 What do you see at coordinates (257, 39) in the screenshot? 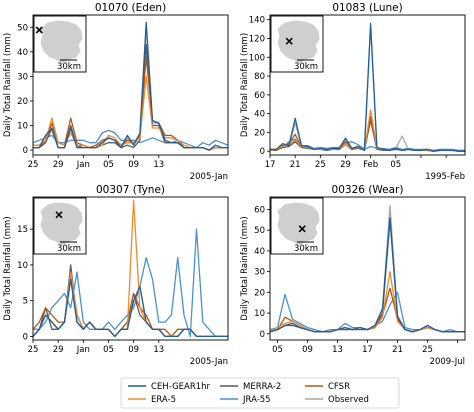
I see `y-tick-label: 120` at bounding box center [257, 39].